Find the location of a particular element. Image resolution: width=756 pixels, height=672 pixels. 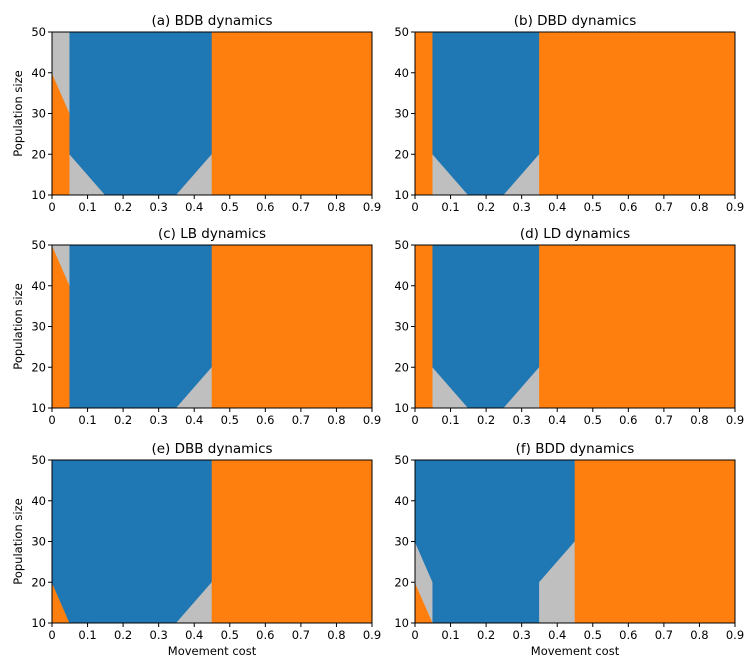

panel-title: (f) BDD dynamics is located at coordinates (575, 449).